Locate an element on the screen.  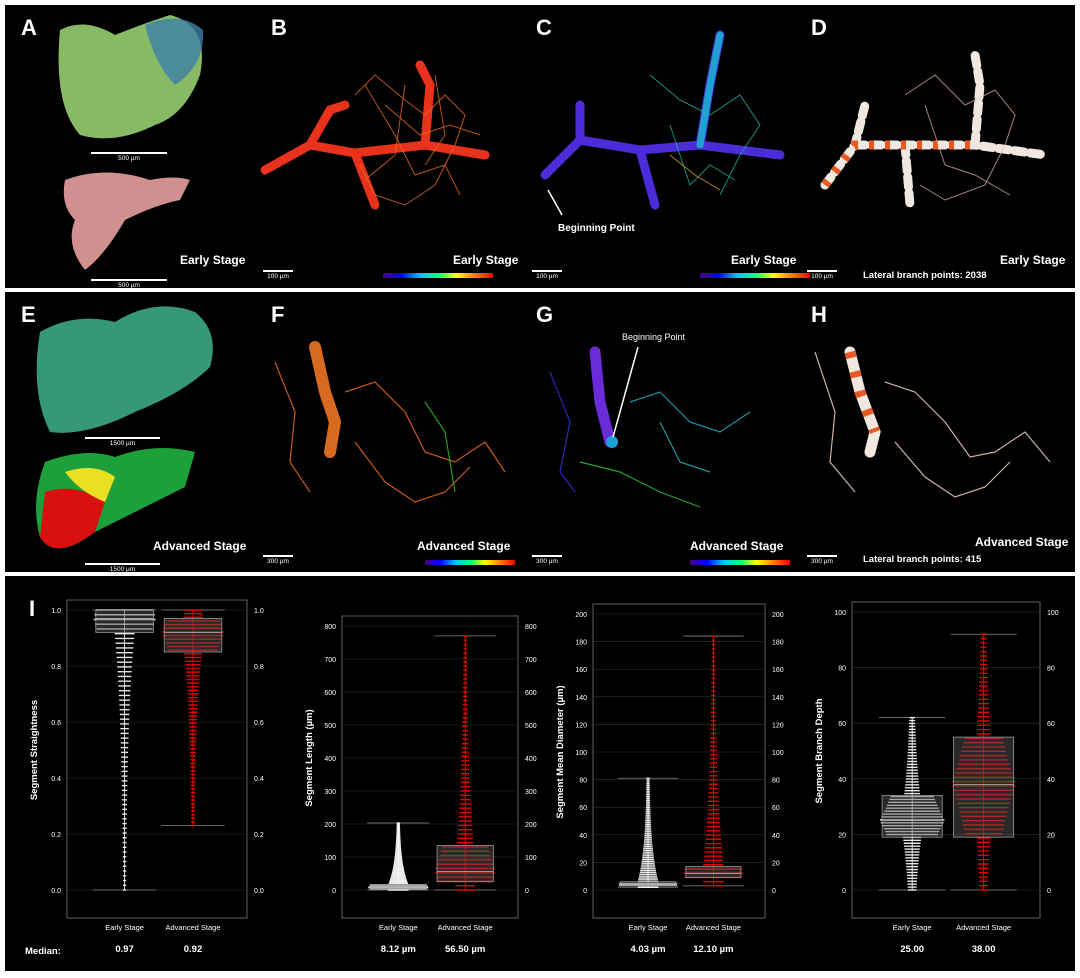
median-value: 56.50 µm is located at coordinates (465, 949).